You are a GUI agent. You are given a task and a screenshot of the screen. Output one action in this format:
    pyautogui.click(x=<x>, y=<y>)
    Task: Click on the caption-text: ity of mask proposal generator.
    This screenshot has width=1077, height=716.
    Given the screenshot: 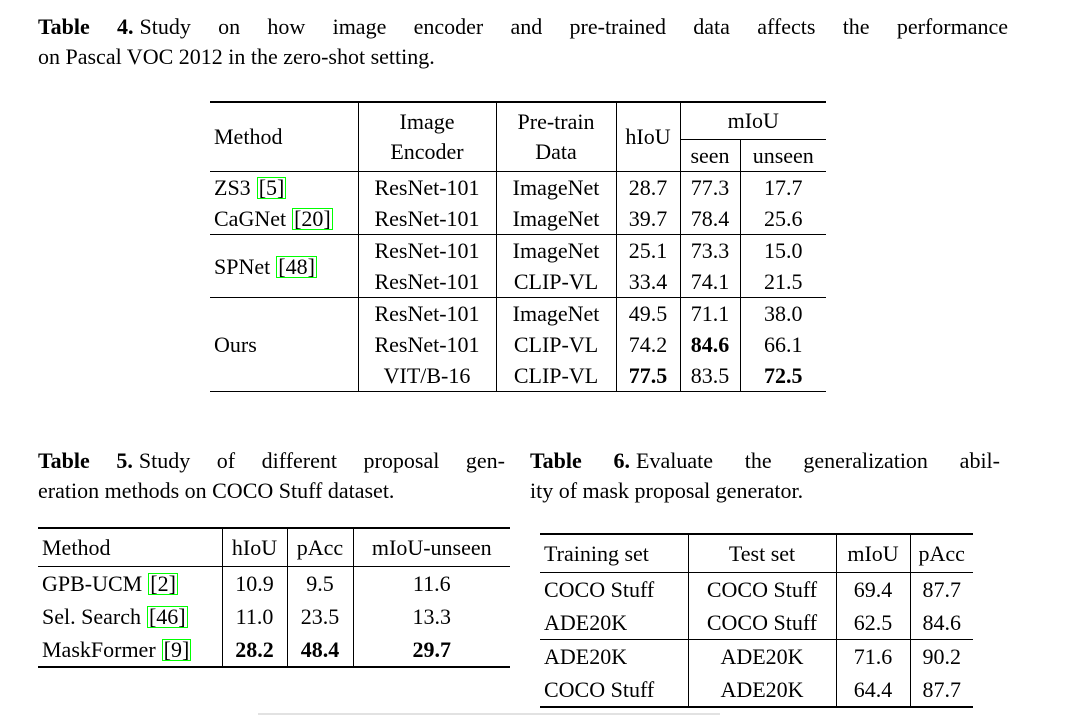 What is the action you would take?
    pyautogui.click(x=667, y=490)
    